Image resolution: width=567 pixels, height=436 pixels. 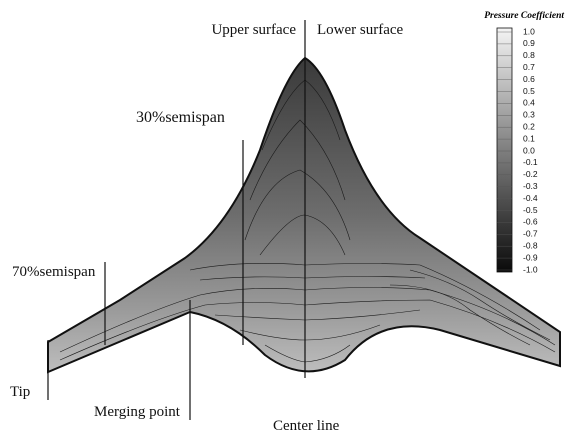 I want to click on merging-point-label: Merging point, so click(x=137, y=412).